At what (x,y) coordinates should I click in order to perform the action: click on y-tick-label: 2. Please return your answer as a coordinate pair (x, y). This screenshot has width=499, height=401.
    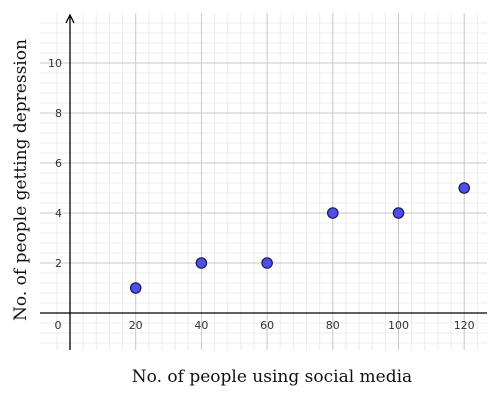
    Looking at the image, I should click on (58, 263).